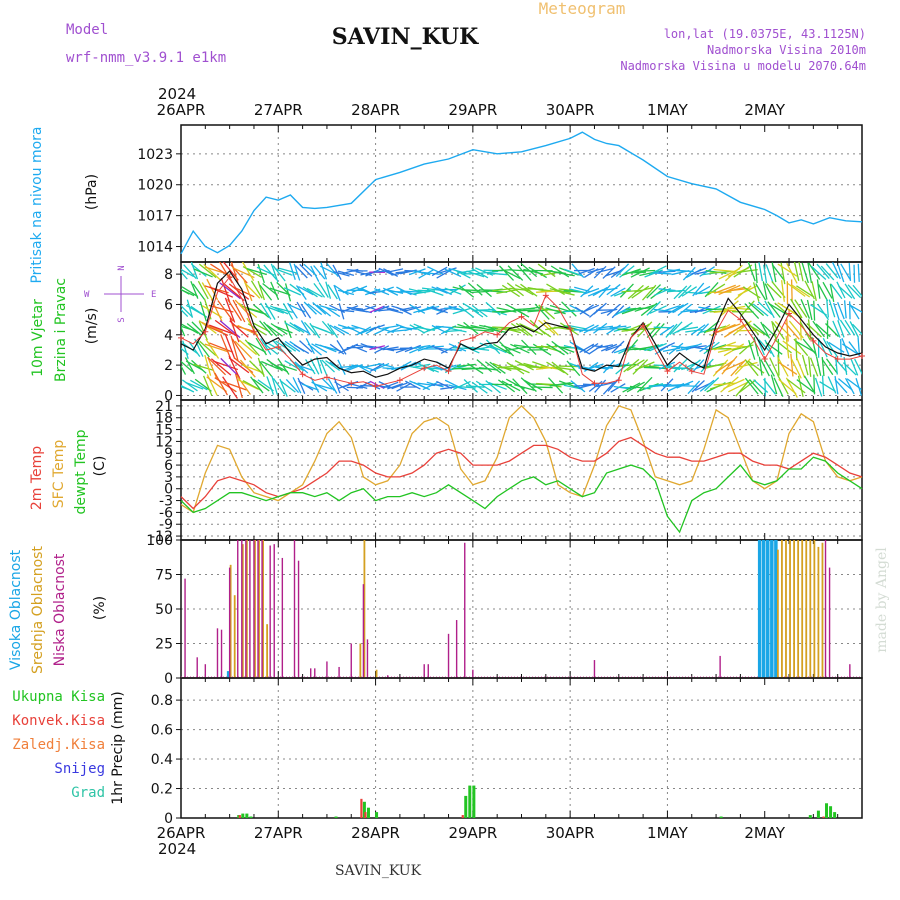  I want to click on y-tick-label: 18, so click(164, 419).